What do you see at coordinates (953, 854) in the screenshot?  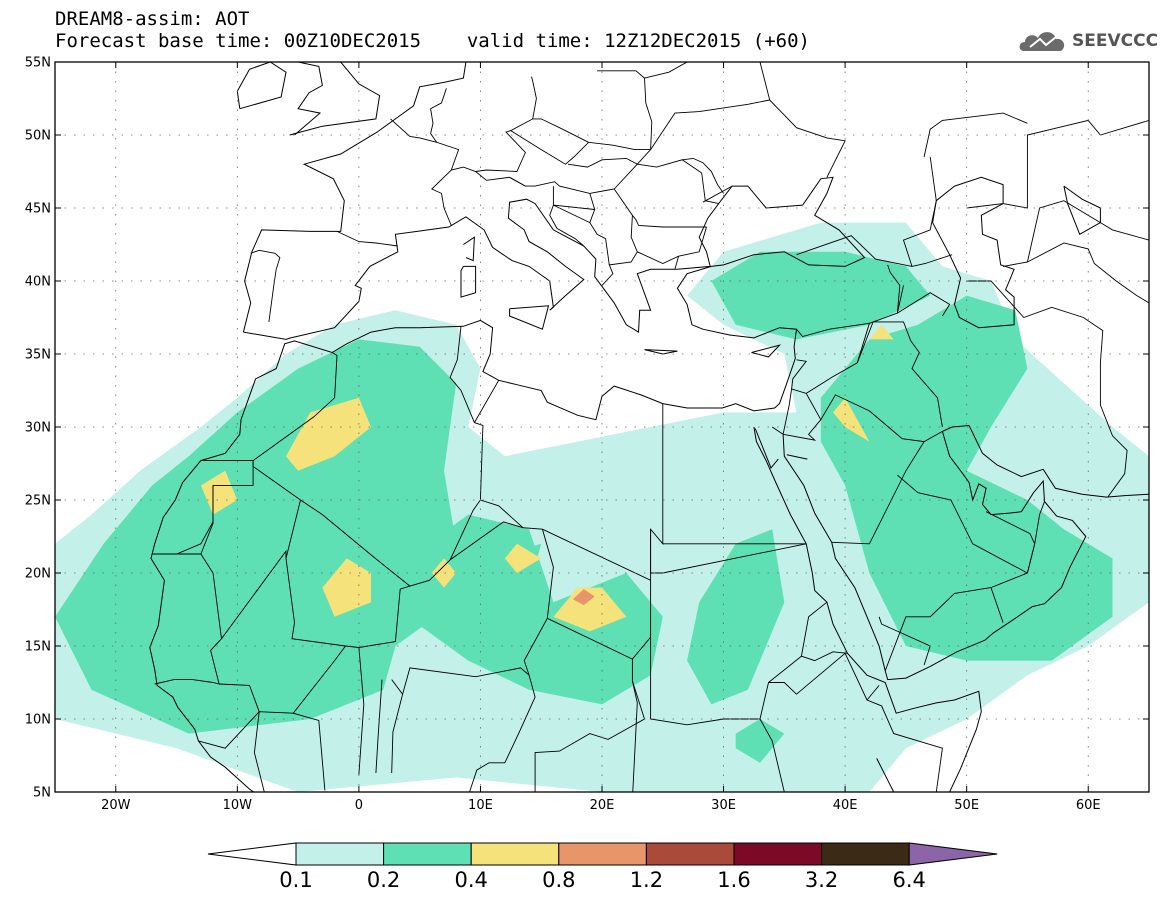 I see `colorbar-high-arrow` at bounding box center [953, 854].